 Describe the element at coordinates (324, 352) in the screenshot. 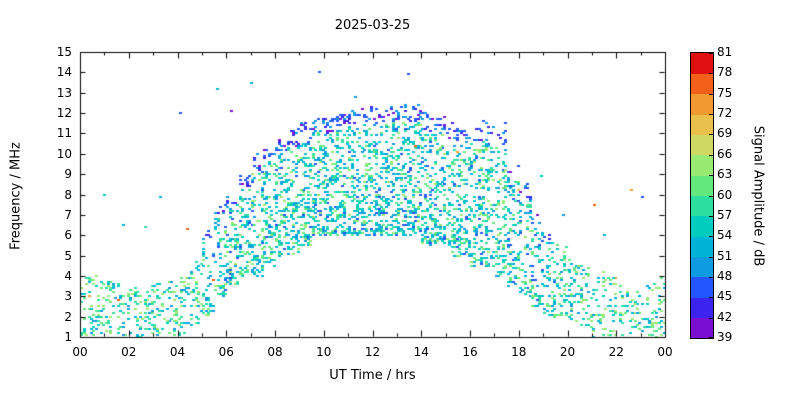

I see `x-tick-label: 10` at that location.